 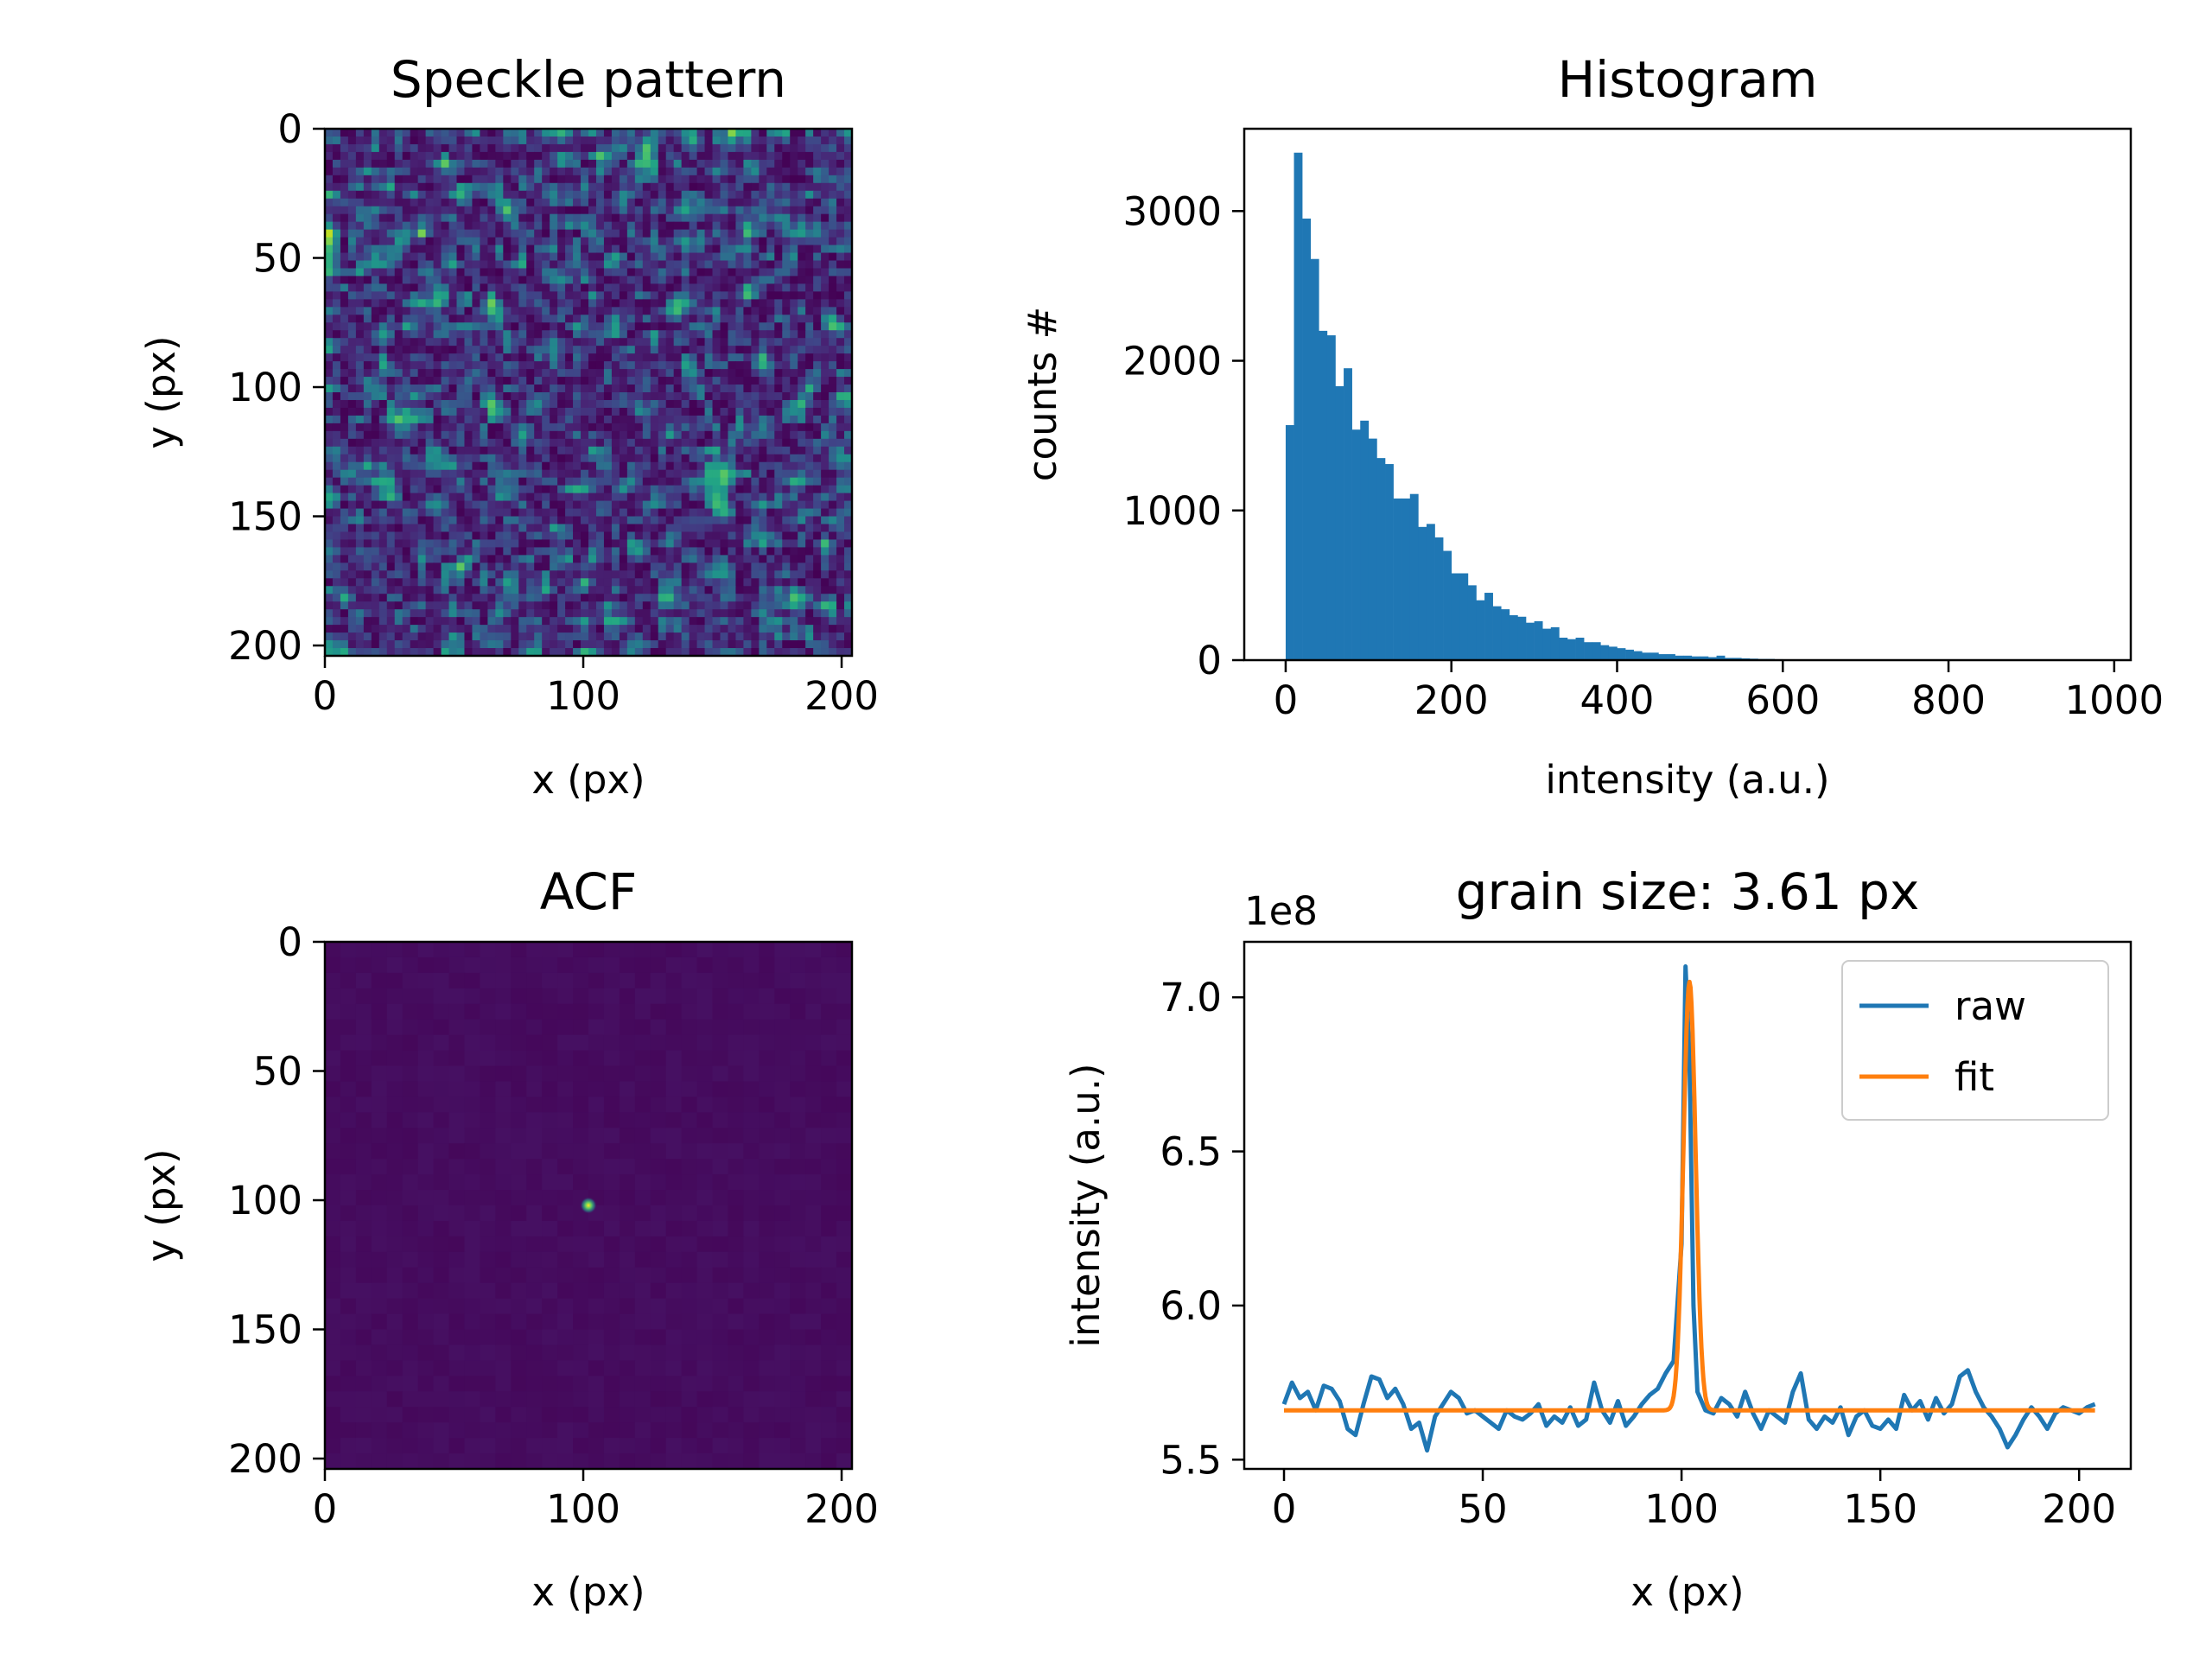 I want to click on histogram-bar, so click(x=1472, y=622).